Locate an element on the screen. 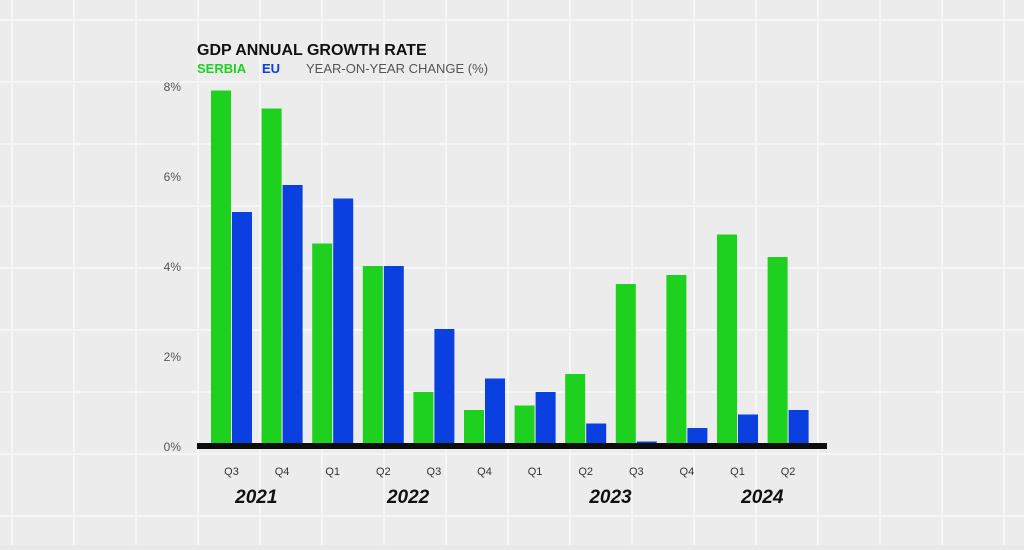  x-axis-ticks: Q3 Q4 Q1 Q2 Q3 Q4 Q1 Q2 Q3 Q4 Q1 Q2 is located at coordinates (509, 472).